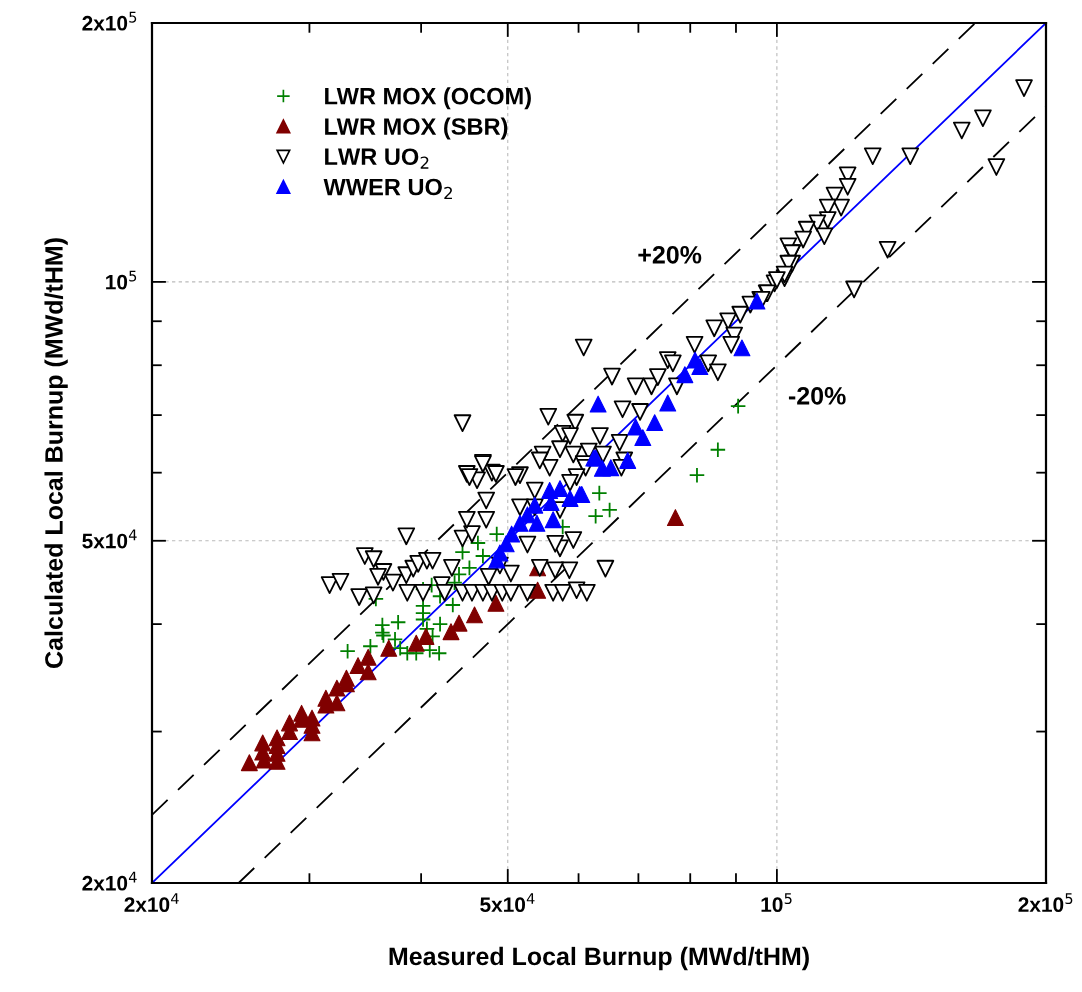 The height and width of the screenshot is (992, 1082). What do you see at coordinates (1045, 903) in the screenshot?
I see `x-tick-label: 2x10$^{5}$` at bounding box center [1045, 903].